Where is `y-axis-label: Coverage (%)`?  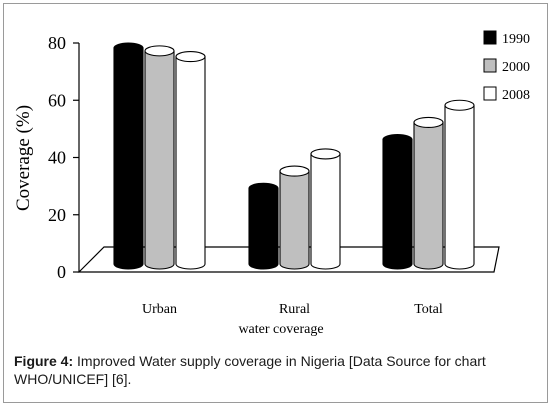 y-axis-label: Coverage (%) is located at coordinates (23, 158).